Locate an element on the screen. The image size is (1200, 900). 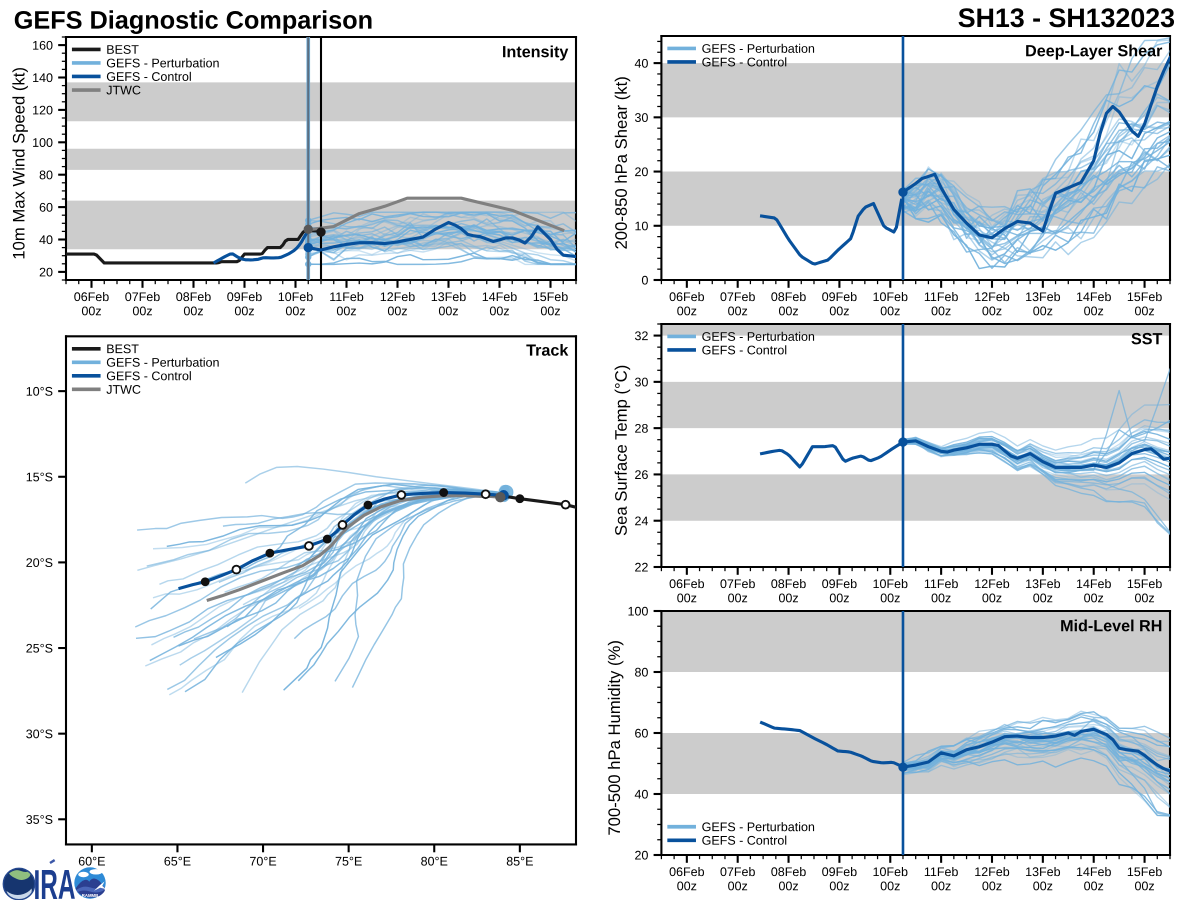
svg-text: IRA is located at coordinates (55, 880).